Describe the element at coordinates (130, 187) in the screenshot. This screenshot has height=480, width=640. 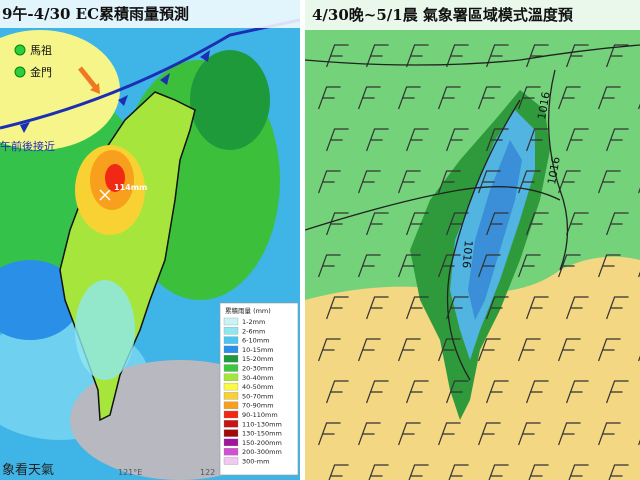
I see `max-label: 114mm` at that location.